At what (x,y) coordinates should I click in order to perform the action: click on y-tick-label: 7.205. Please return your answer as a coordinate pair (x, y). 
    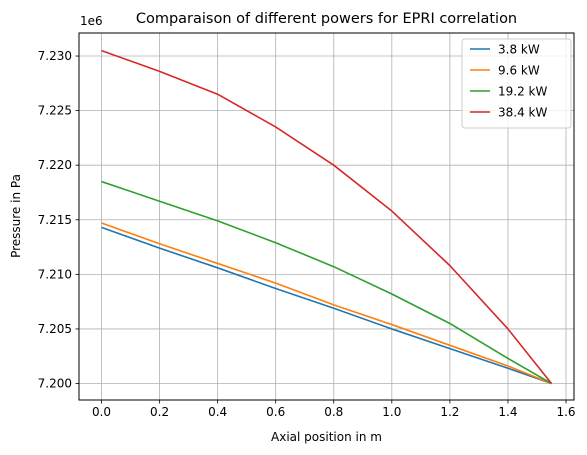
    Looking at the image, I should click on (55, 329).